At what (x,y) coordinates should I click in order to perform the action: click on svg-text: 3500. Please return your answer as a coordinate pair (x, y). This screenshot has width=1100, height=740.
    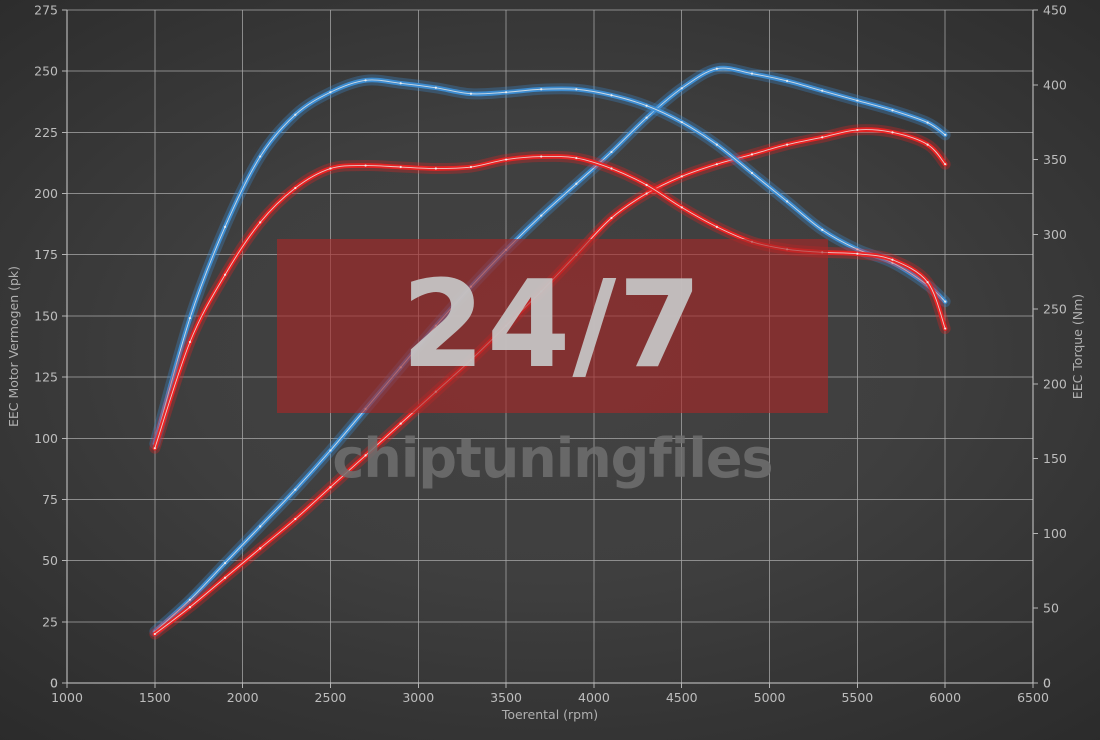
    Looking at the image, I should click on (506, 697).